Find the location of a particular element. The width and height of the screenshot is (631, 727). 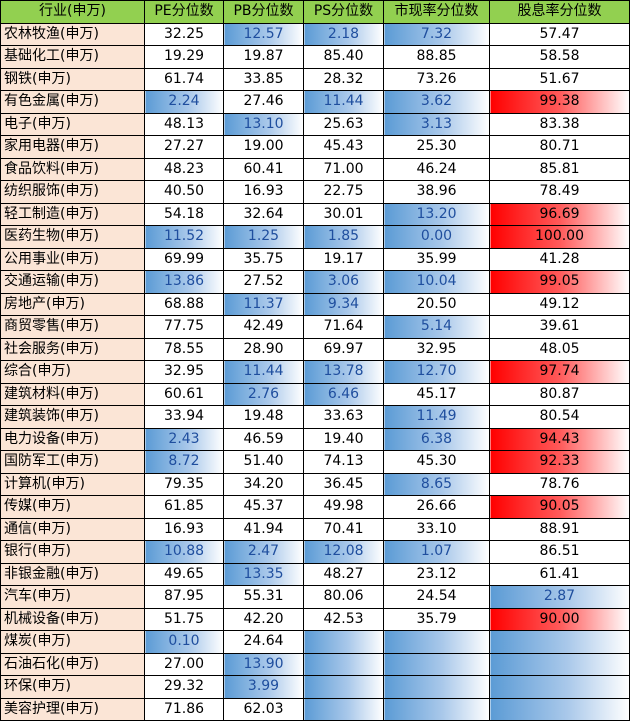

pb-cell: 19.00 is located at coordinates (263, 147).